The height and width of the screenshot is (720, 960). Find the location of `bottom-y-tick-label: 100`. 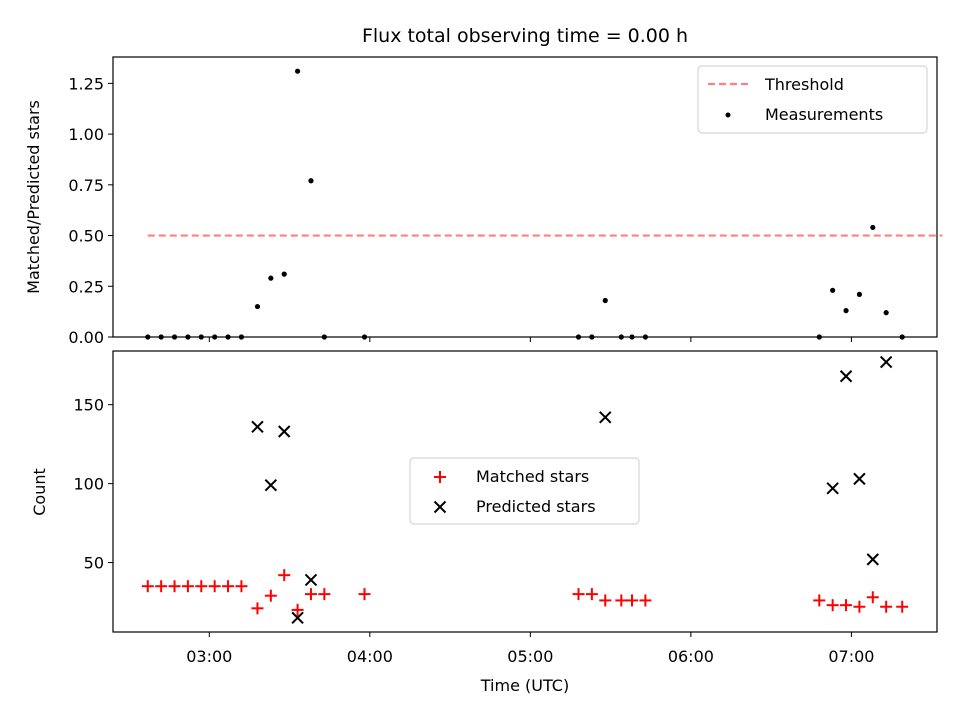

bottom-y-tick-label: 100 is located at coordinates (88, 484).